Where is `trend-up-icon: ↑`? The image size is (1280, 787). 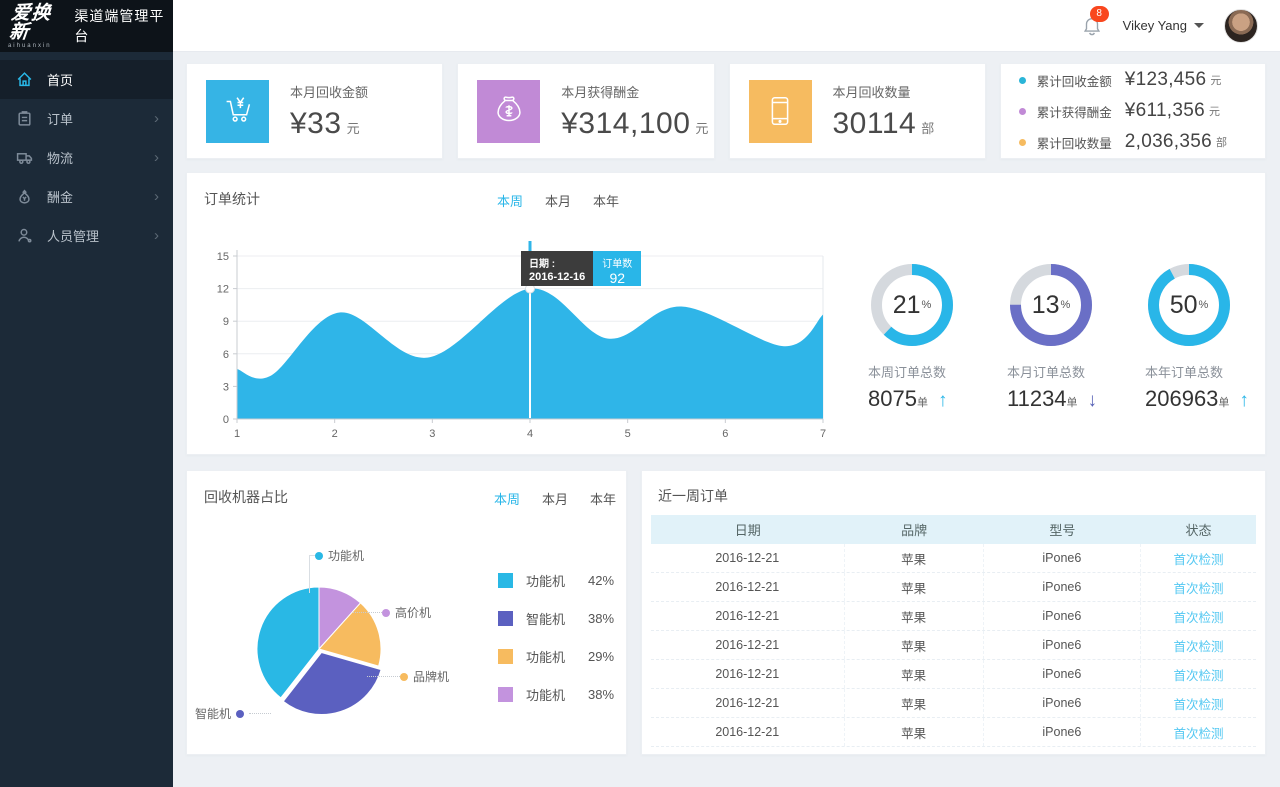 trend-up-icon: ↑ is located at coordinates (1244, 400).